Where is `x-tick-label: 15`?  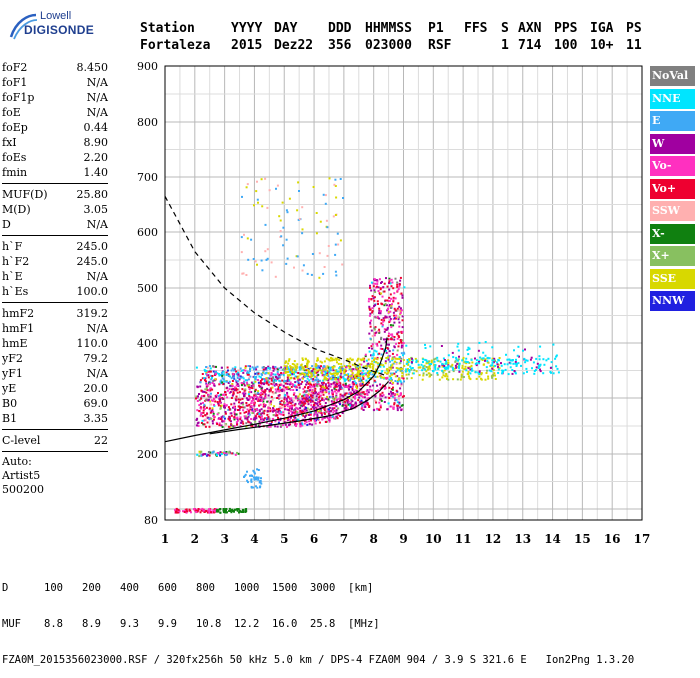 x-tick-label: 15 is located at coordinates (582, 539).